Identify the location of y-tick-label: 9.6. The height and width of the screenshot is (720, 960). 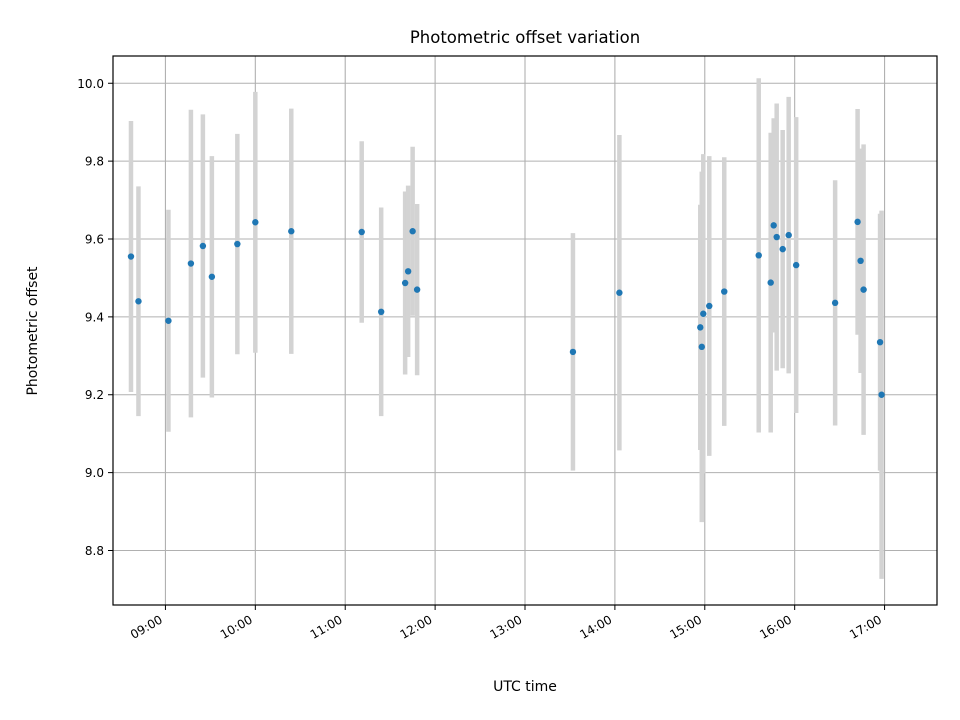
(94, 240).